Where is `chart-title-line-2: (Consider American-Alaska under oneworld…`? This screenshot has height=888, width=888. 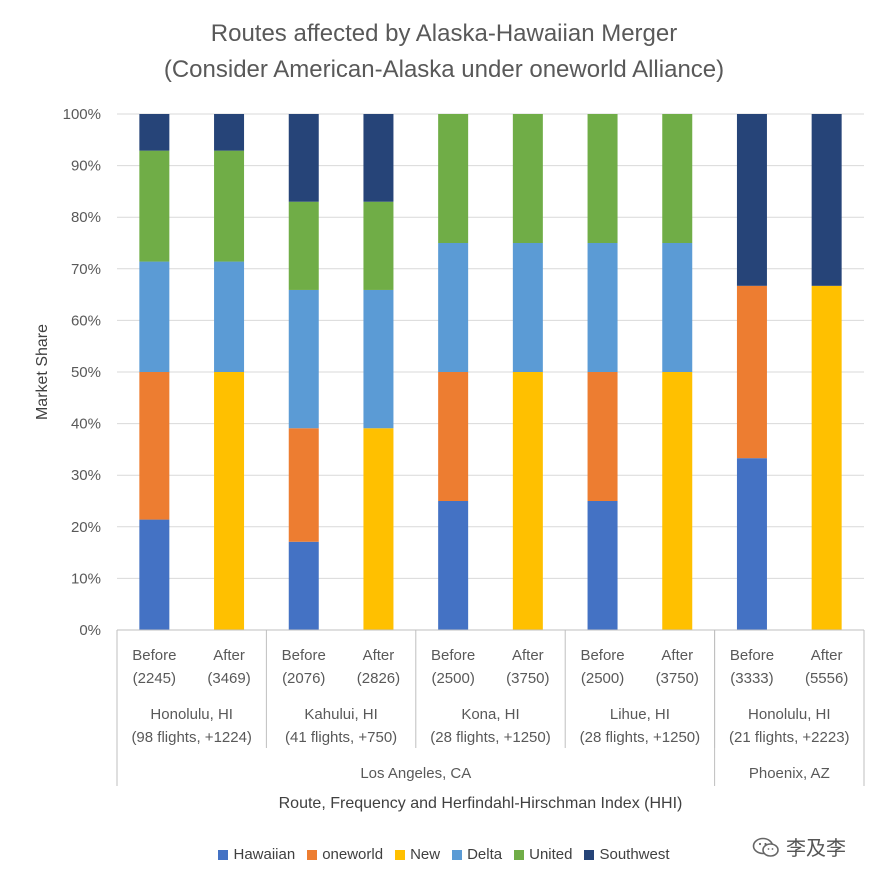 chart-title-line-2: (Consider American-Alaska under oneworld… is located at coordinates (444, 69).